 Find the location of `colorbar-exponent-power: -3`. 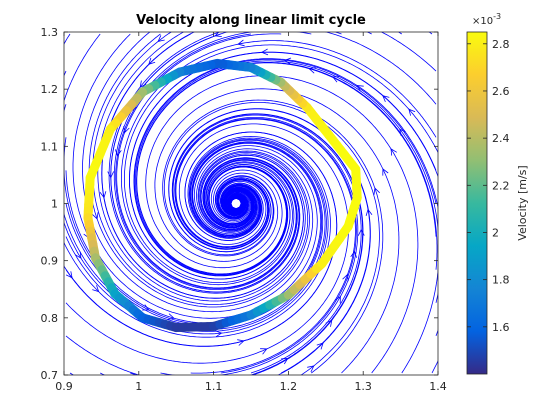

colorbar-exponent-power: -3 is located at coordinates (497, 16).